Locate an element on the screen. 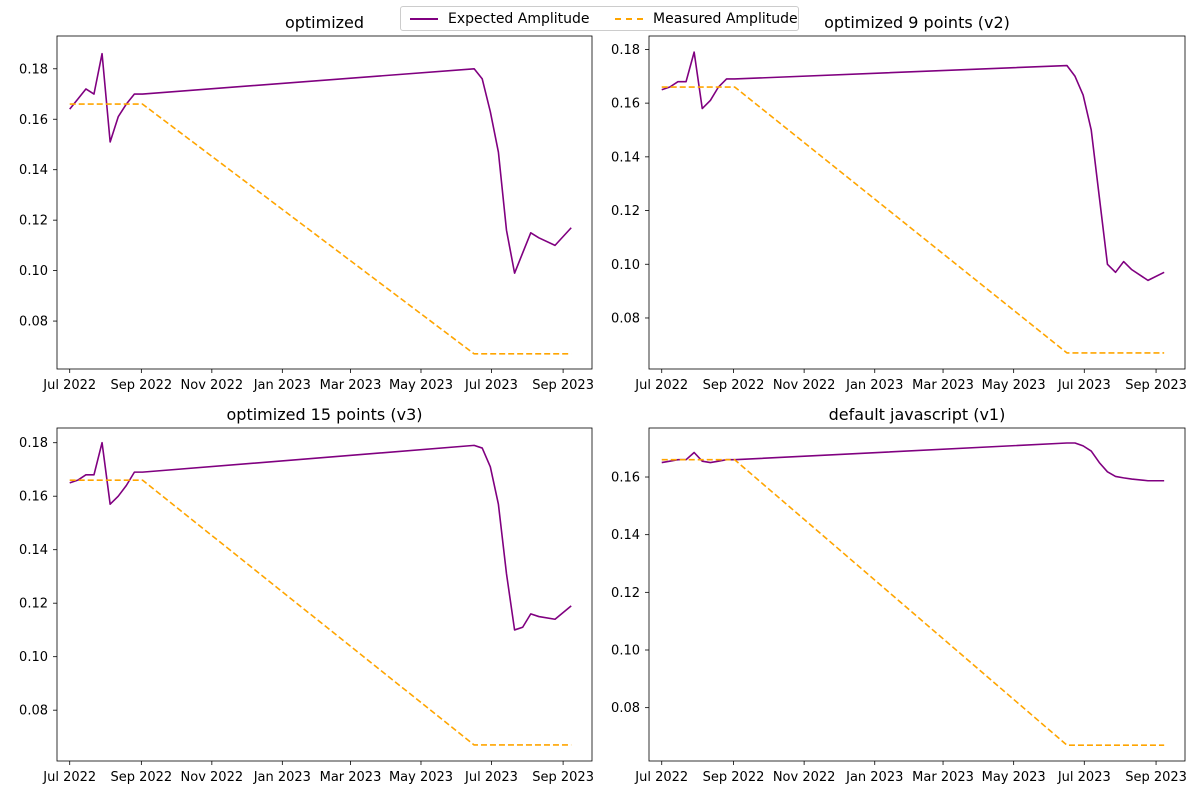  legend: Expected Amplitude Measured Amplitude is located at coordinates (599, 18).